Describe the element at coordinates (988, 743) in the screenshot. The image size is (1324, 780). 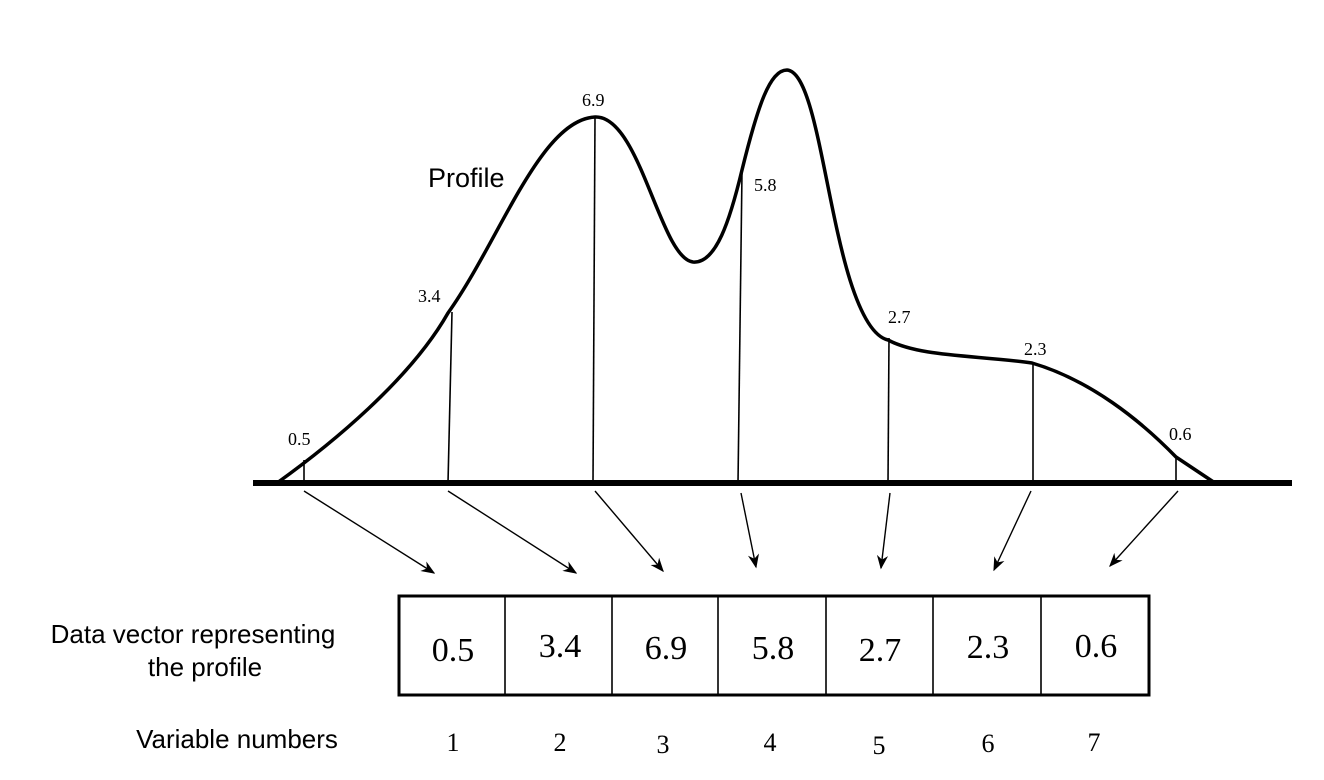
I see `variable-number-6: 6` at that location.